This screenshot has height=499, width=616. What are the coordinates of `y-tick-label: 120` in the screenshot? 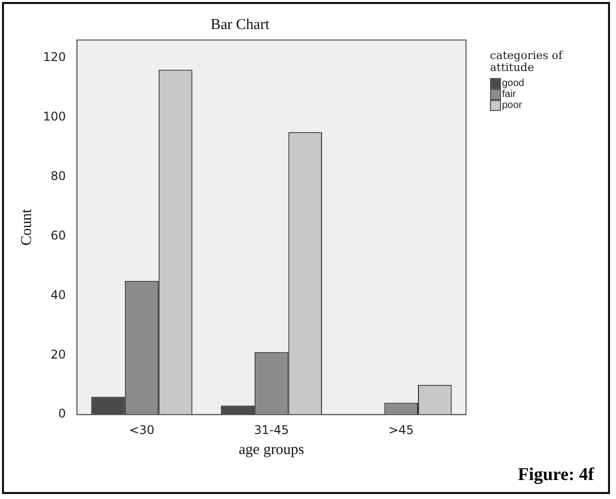 It's located at (54, 57).